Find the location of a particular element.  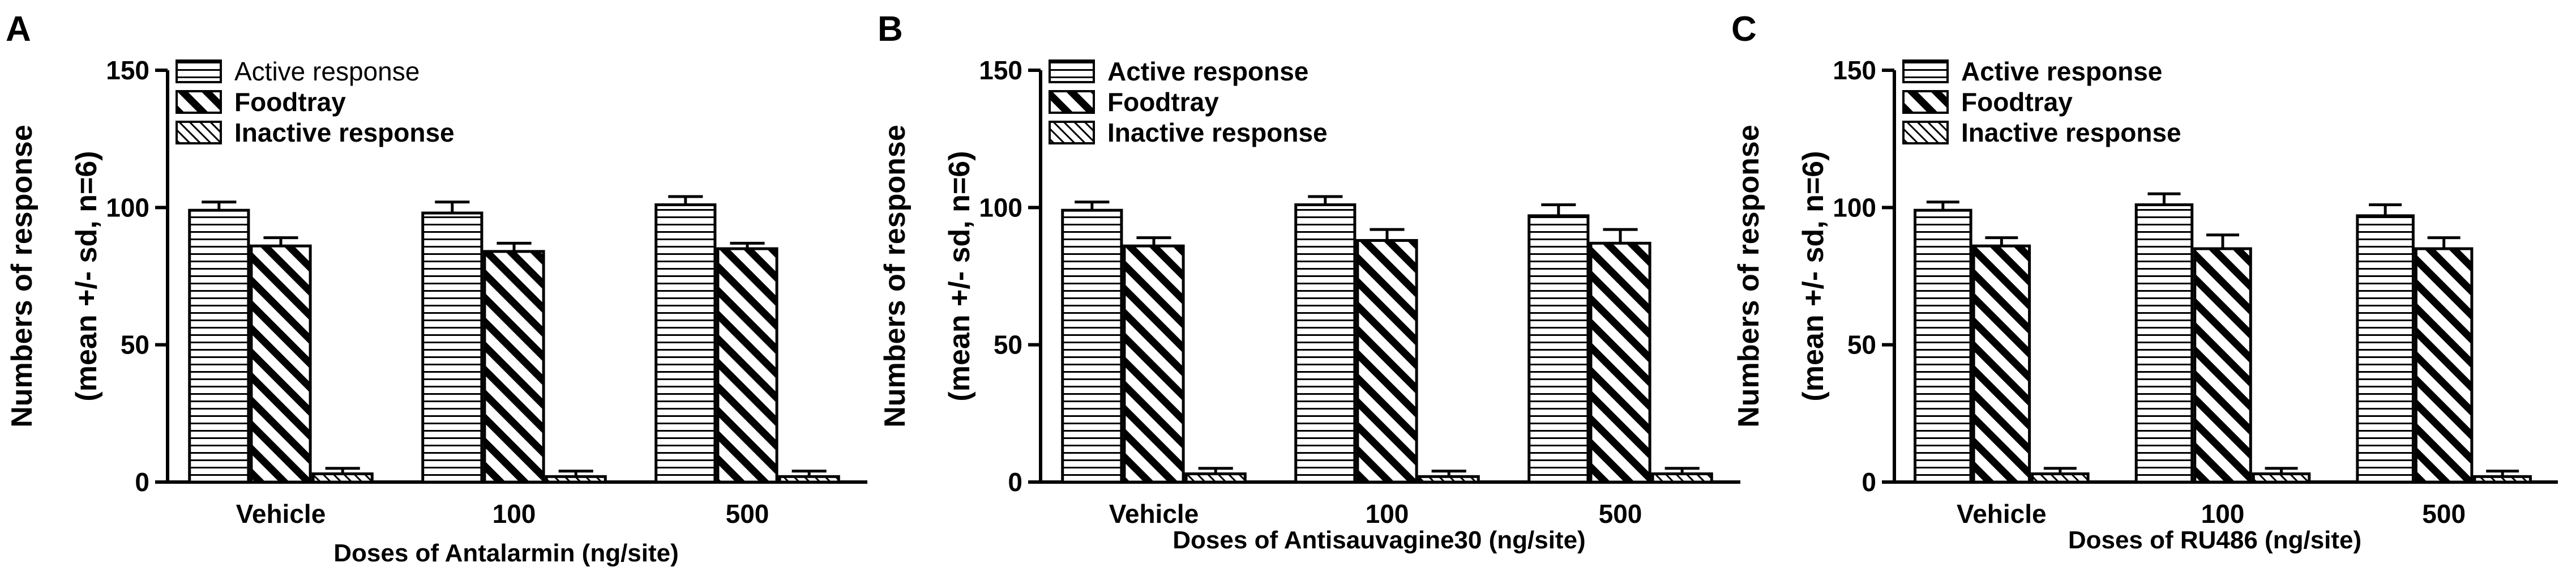

panel-letter: C is located at coordinates (1744, 29).